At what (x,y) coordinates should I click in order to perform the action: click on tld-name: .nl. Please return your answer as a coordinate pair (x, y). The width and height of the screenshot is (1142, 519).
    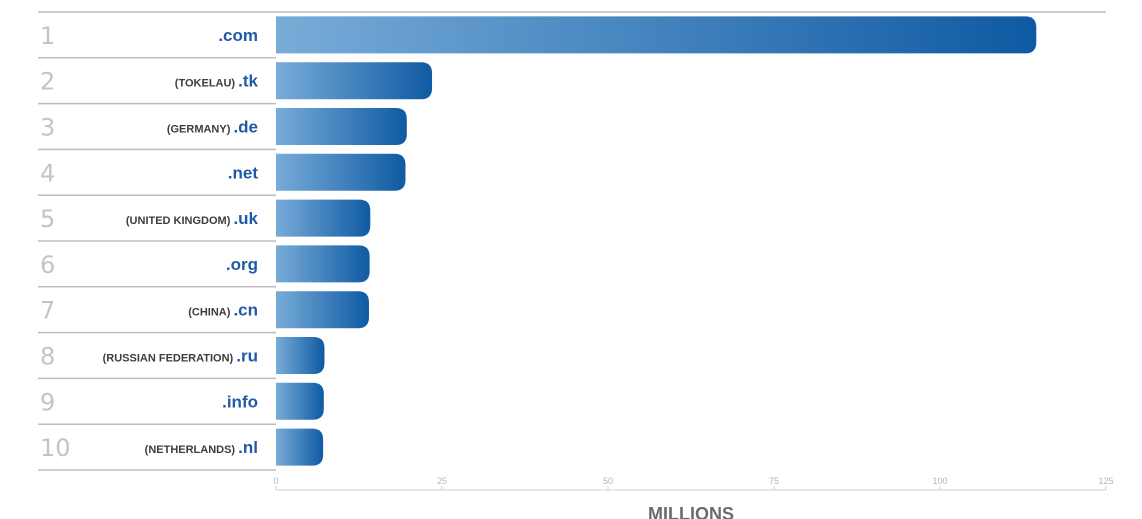
    Looking at the image, I should click on (248, 447).